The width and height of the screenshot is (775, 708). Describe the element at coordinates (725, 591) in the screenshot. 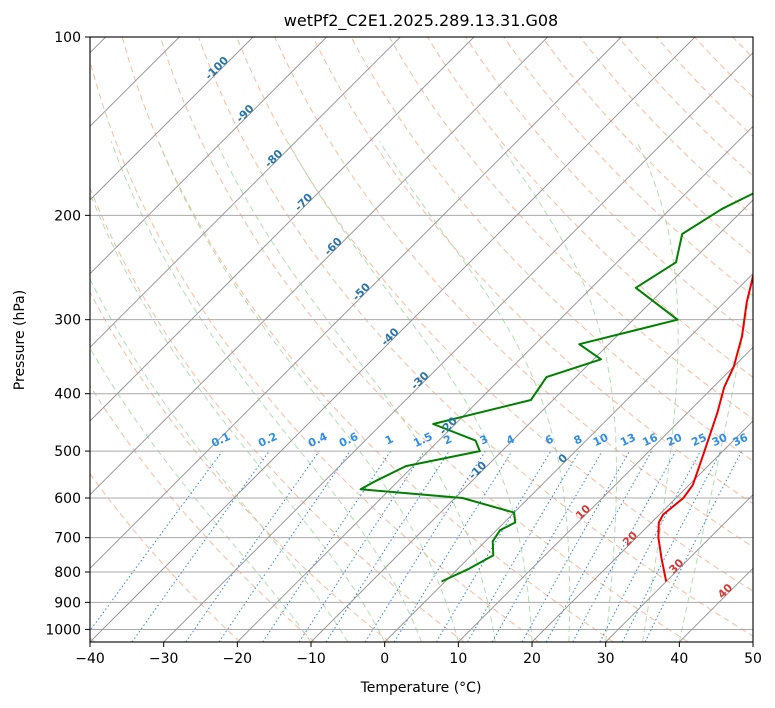

I see `isotherm-label: 40` at that location.